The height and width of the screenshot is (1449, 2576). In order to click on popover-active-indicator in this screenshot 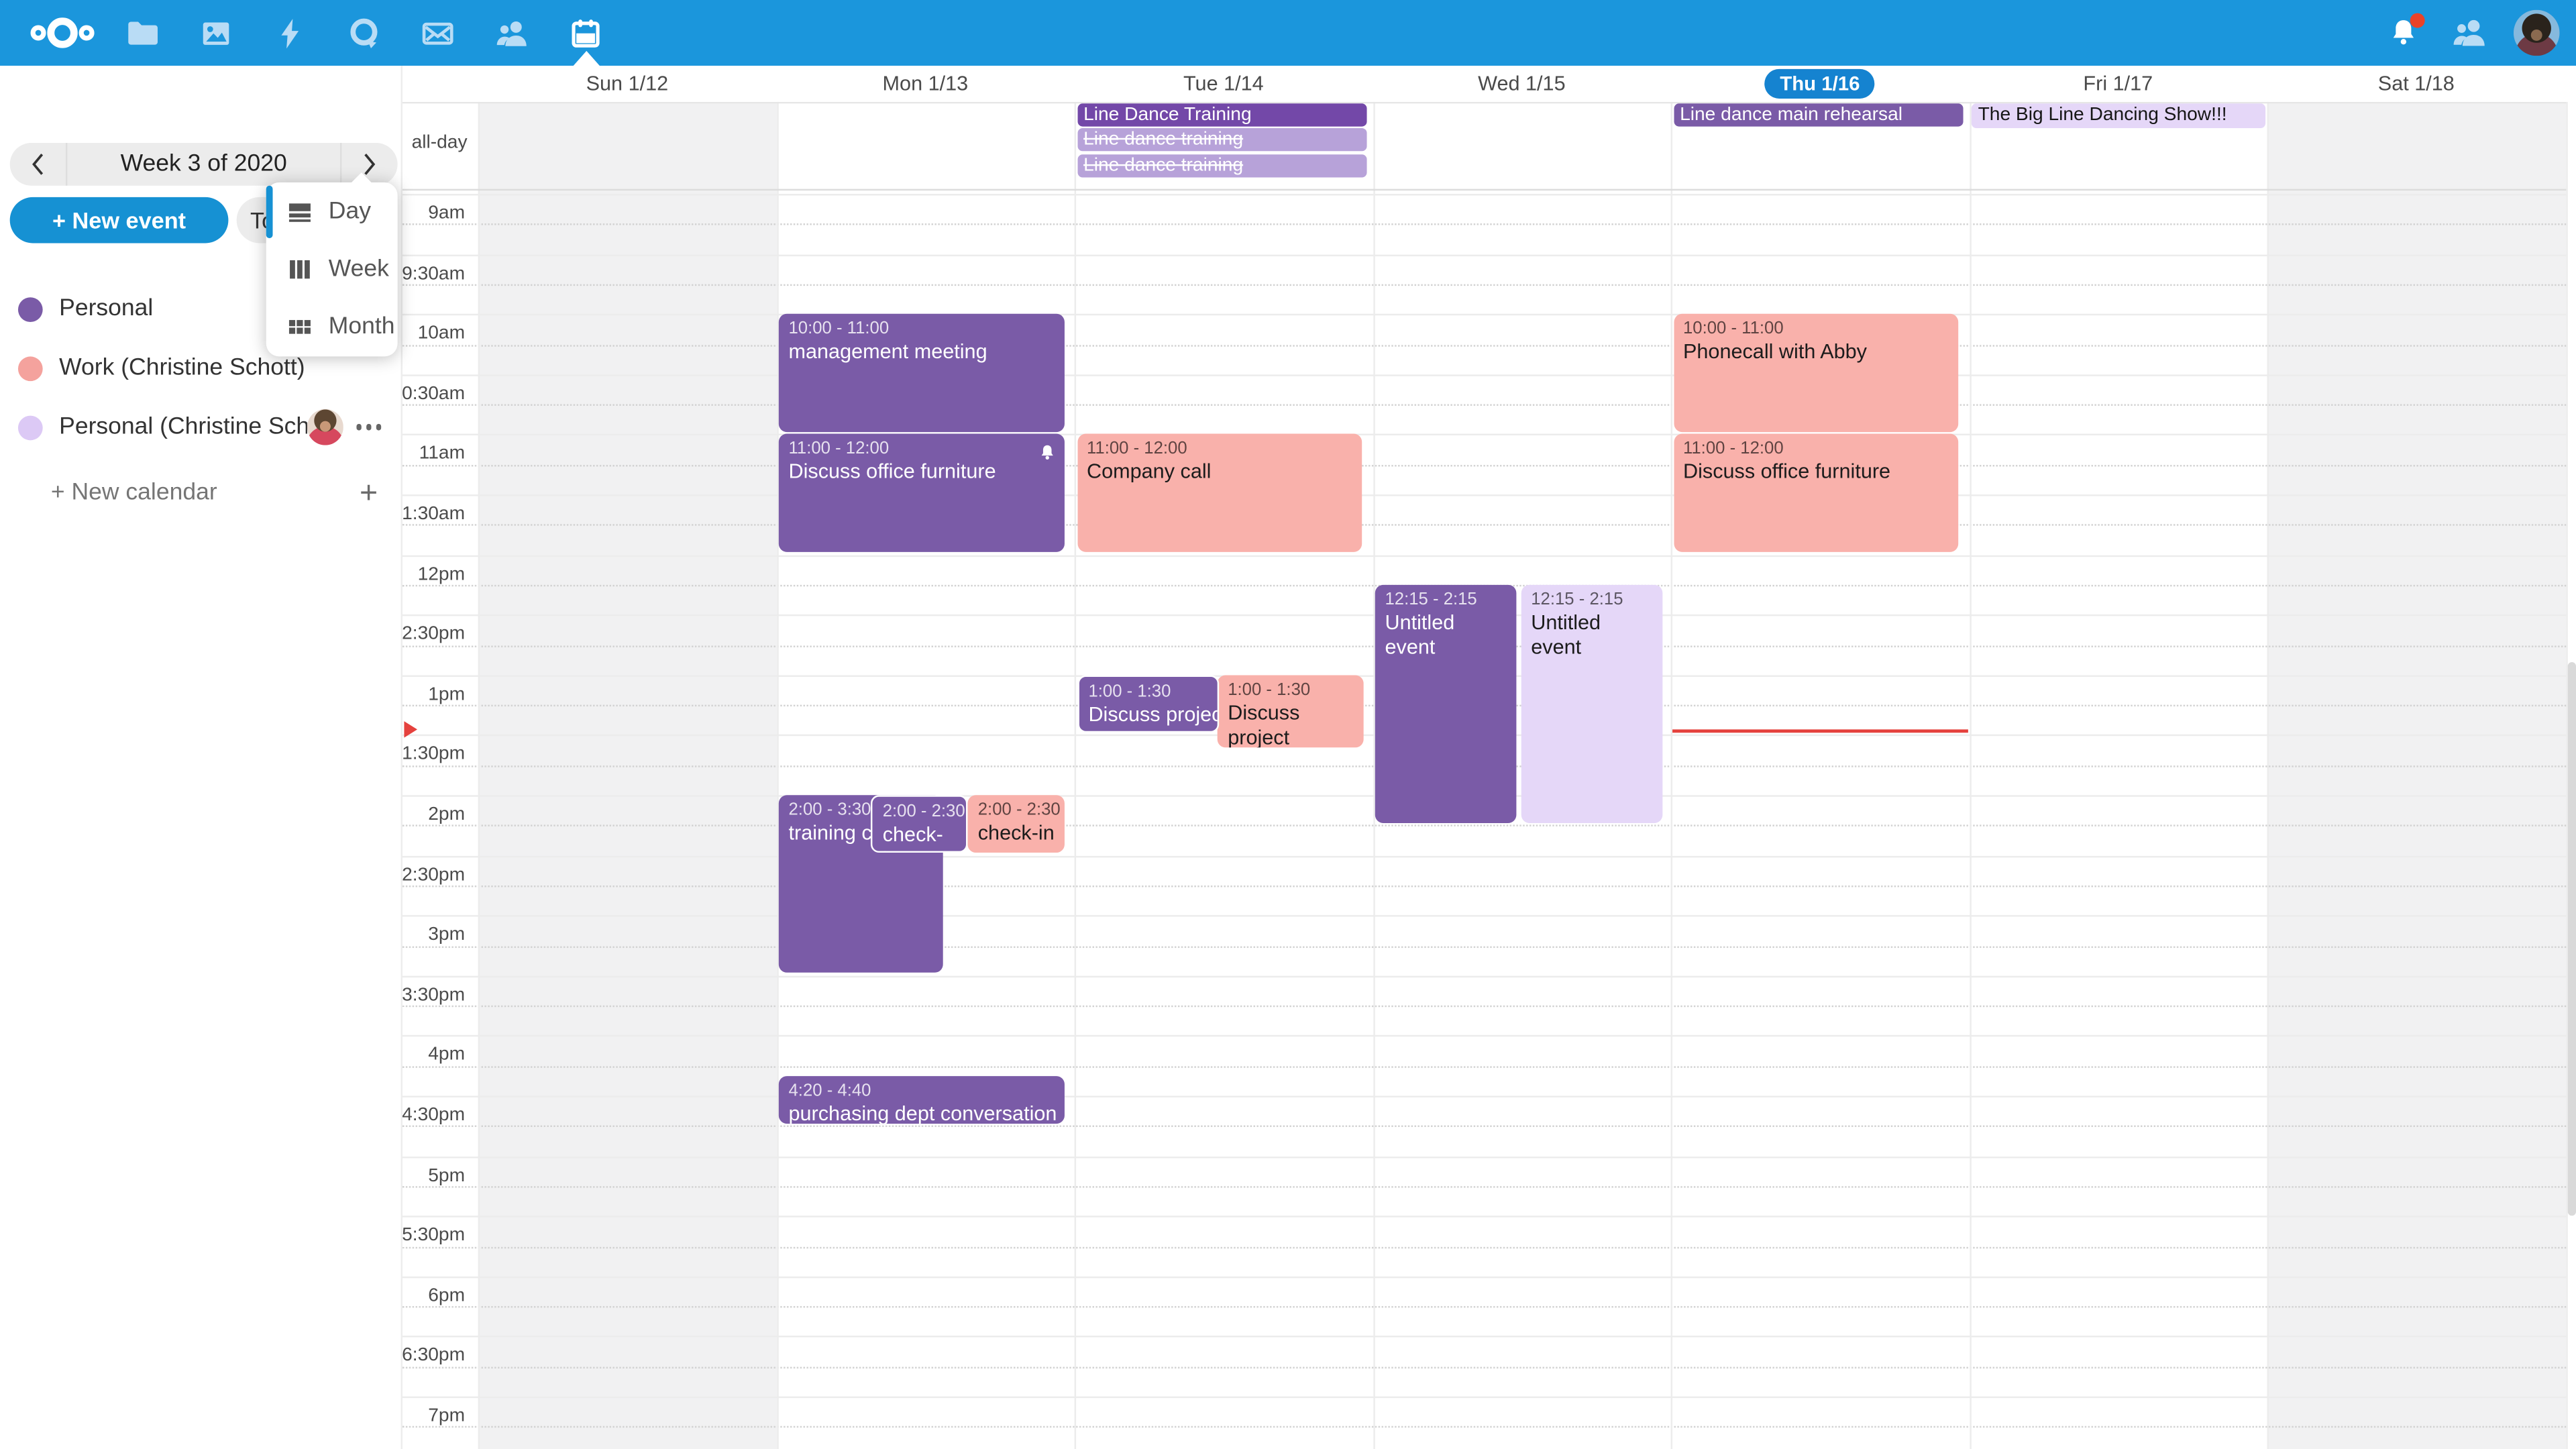, I will do `click(269, 212)`.